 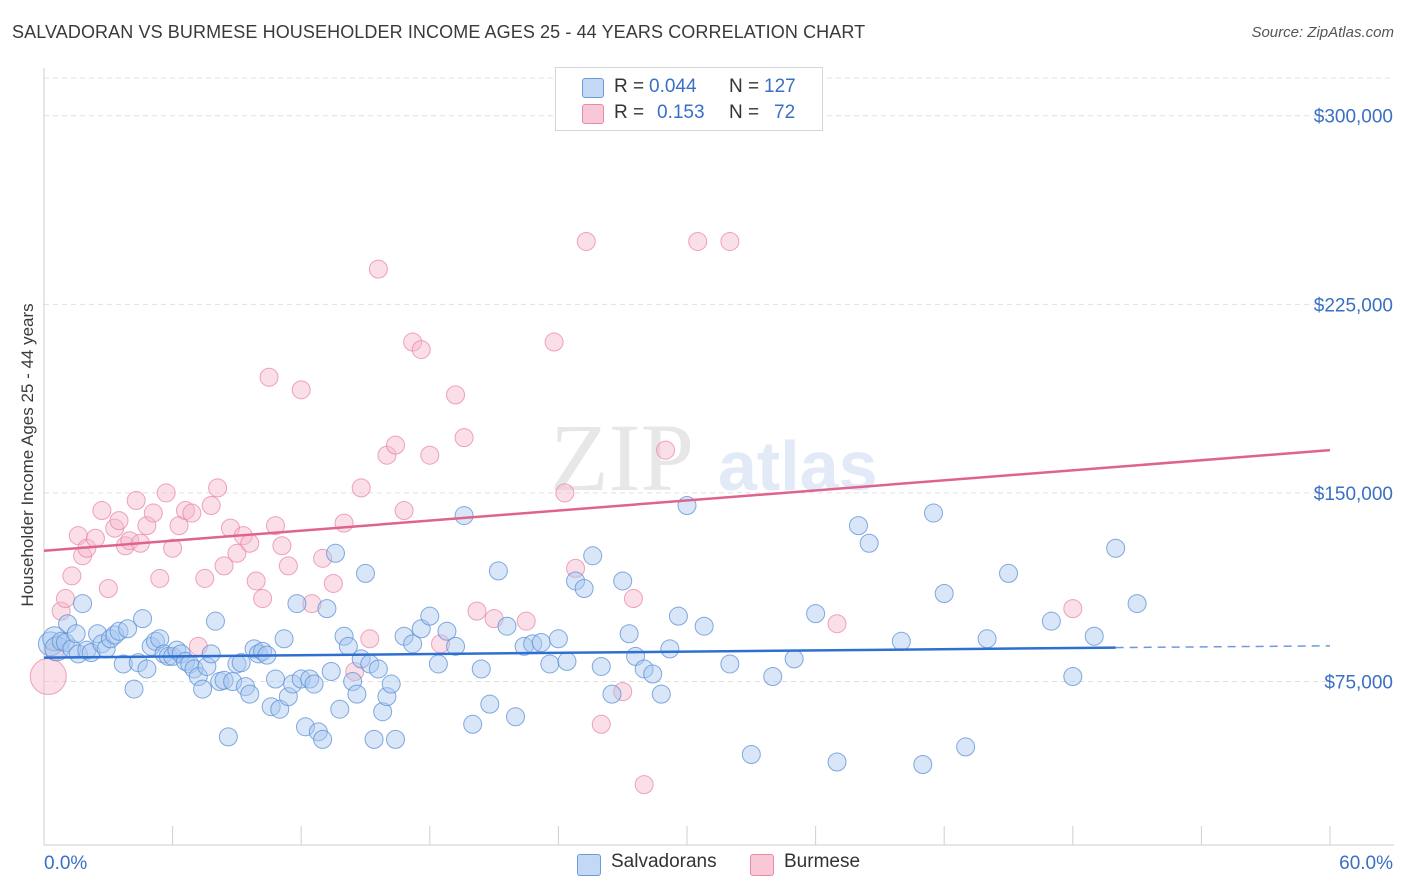 I want to click on correlation-legend: R = 0.044 N = 127 R = 0.153 N = 72, so click(x=689, y=99).